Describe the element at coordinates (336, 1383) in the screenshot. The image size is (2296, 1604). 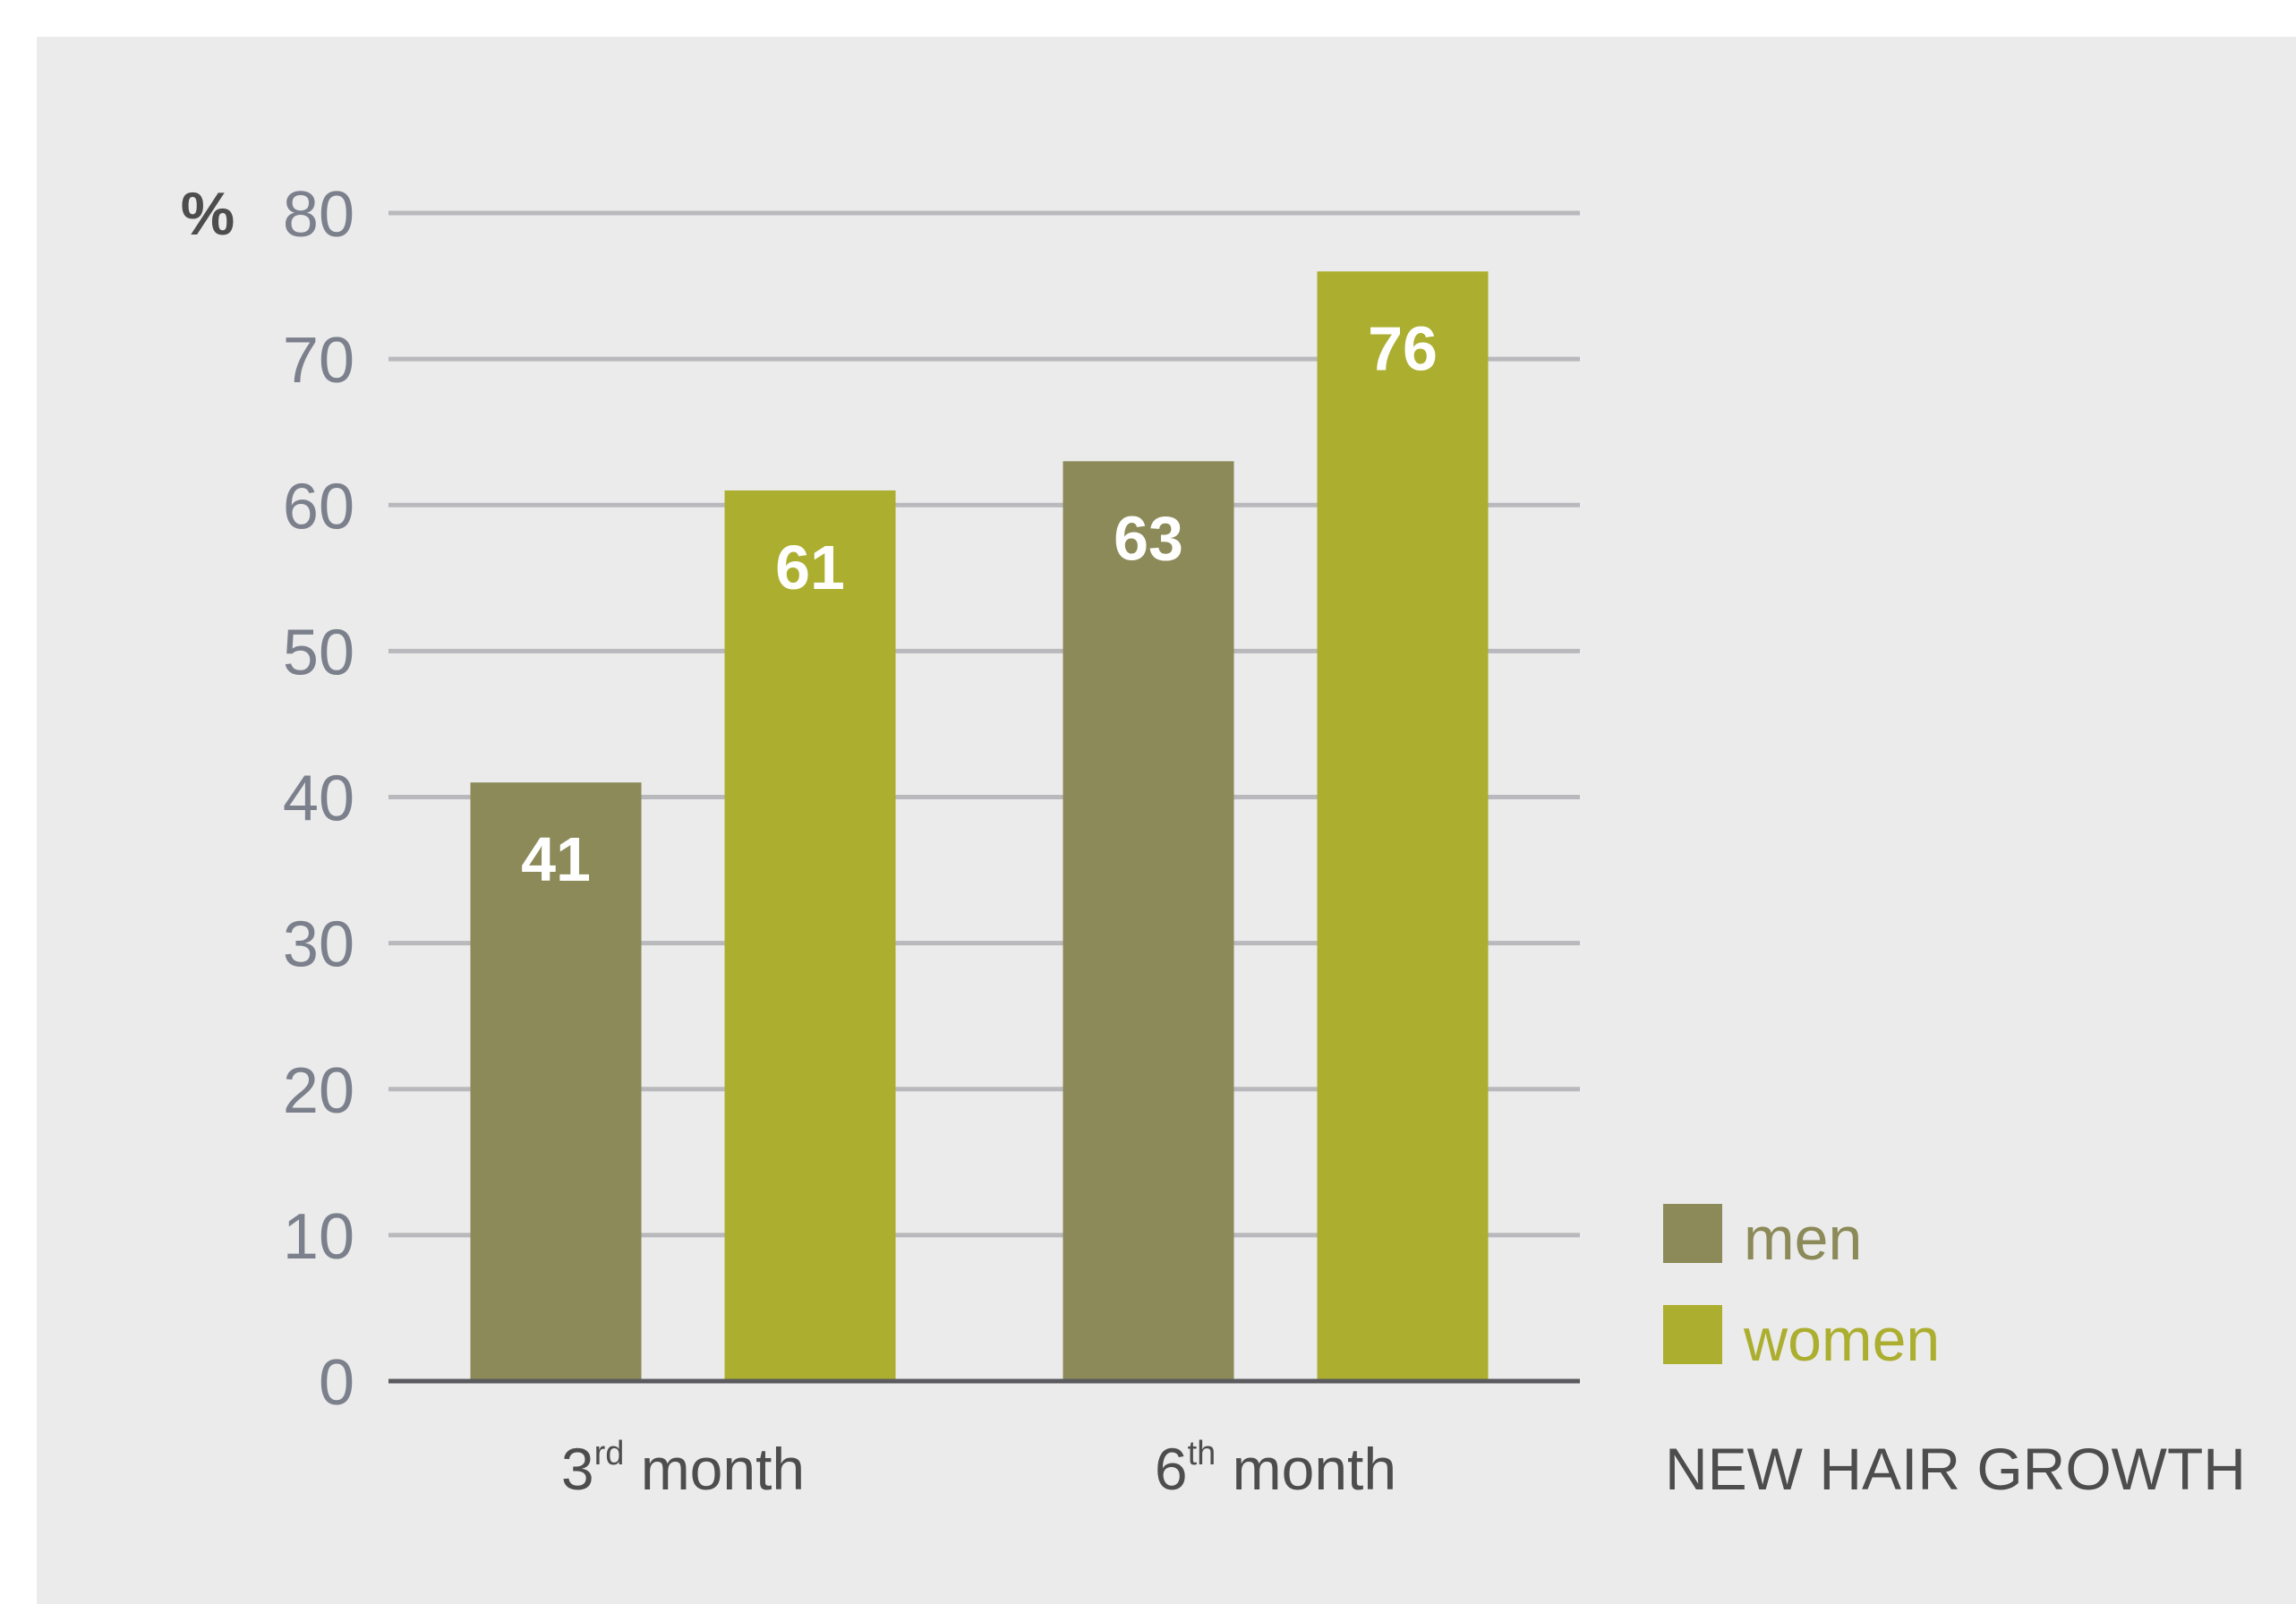
I see `y-tick-label-0: 0` at that location.